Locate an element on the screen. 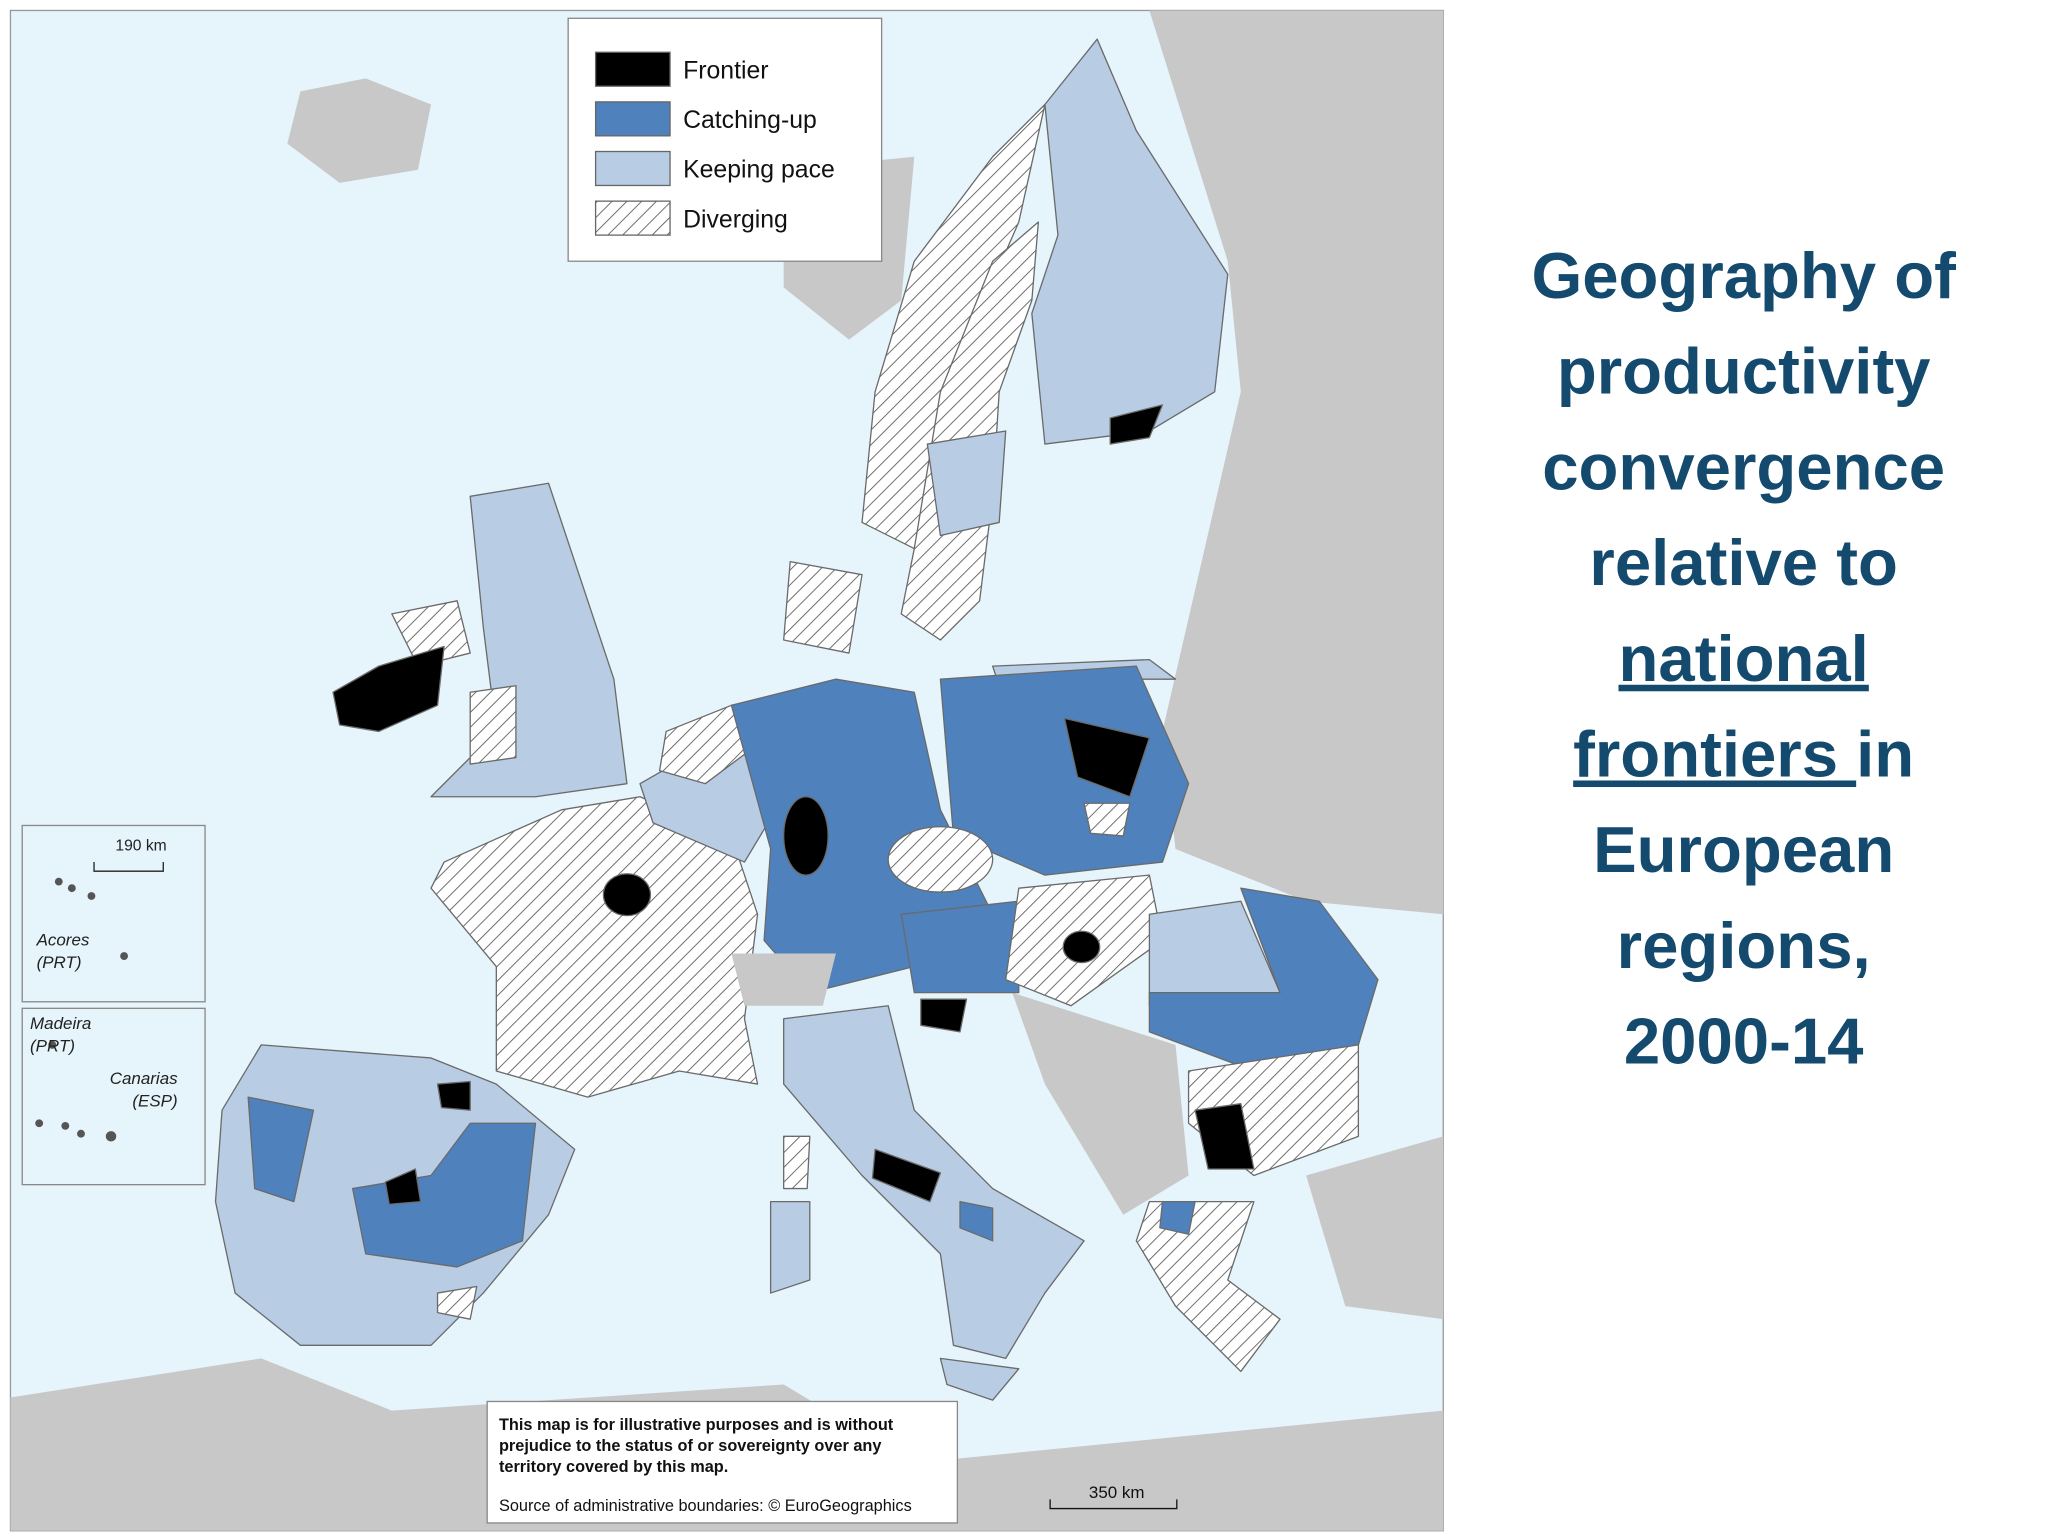 The height and width of the screenshot is (1536, 2048). title-segment: regions, is located at coordinates (1744, 945).